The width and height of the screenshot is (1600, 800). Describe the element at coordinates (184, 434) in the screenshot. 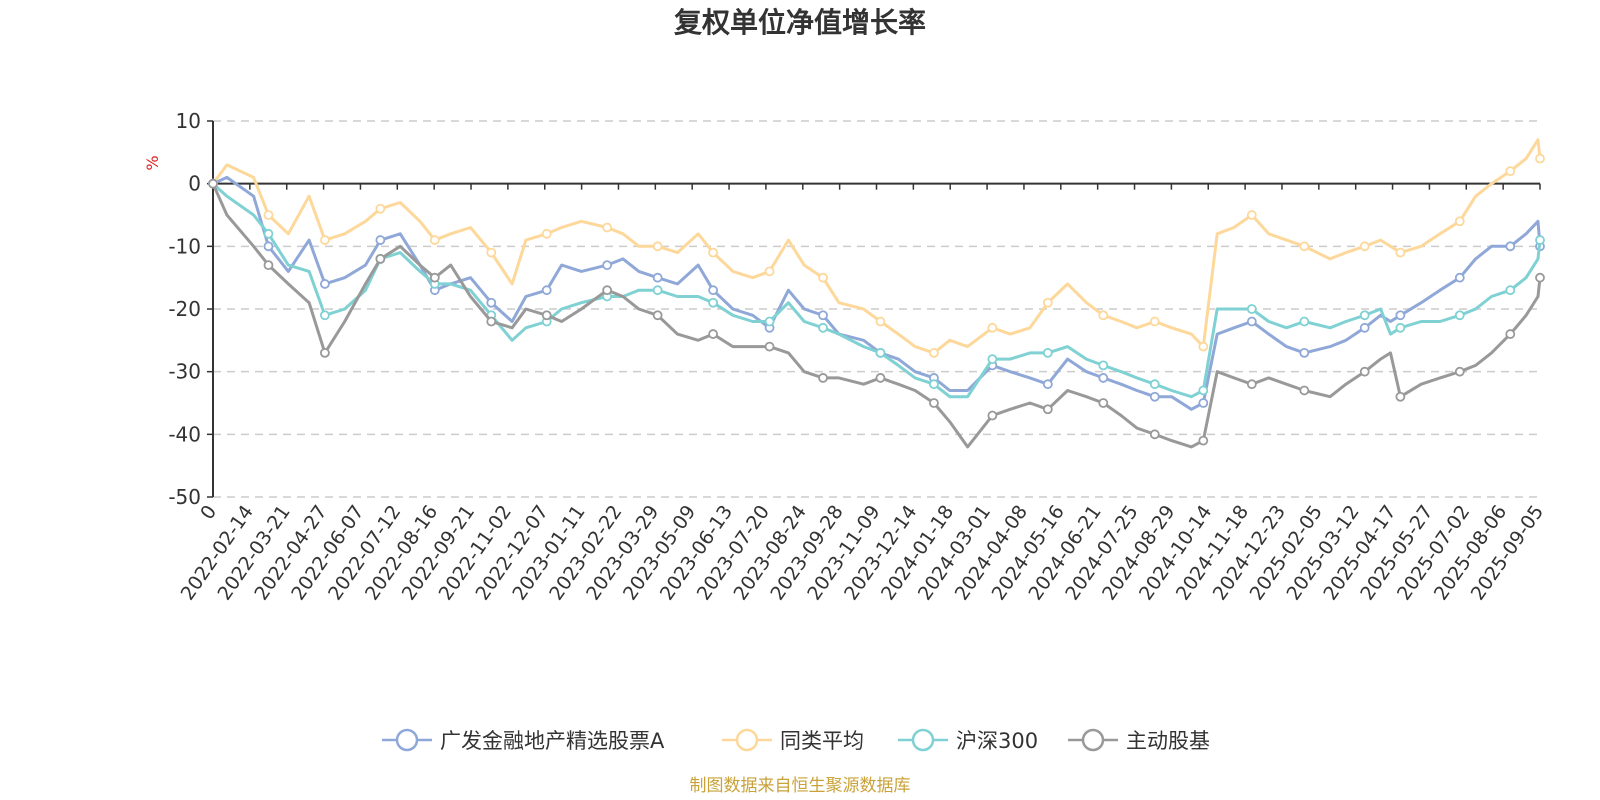

I see `y-tick-label: -40` at that location.